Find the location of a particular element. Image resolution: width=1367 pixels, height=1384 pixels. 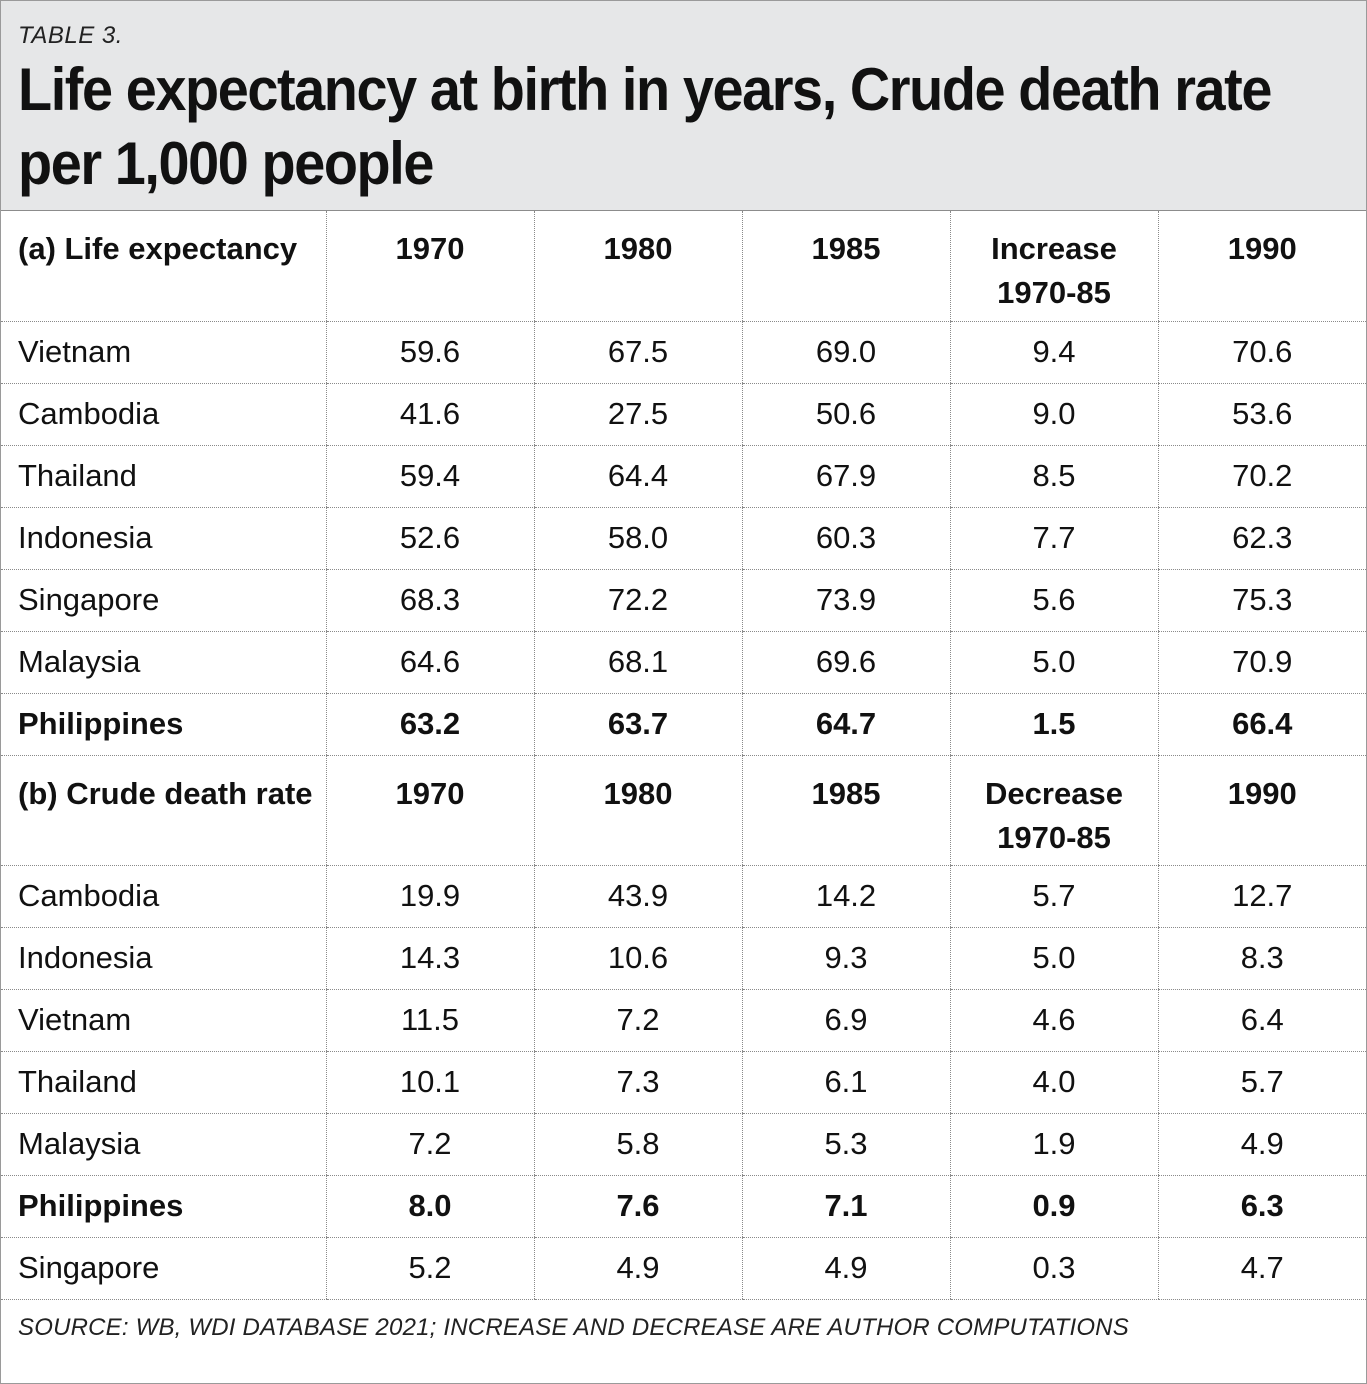

table-row: Vietnam 11.5 7.2 6.9 4.6 6.4 is located at coordinates (683, 1020).